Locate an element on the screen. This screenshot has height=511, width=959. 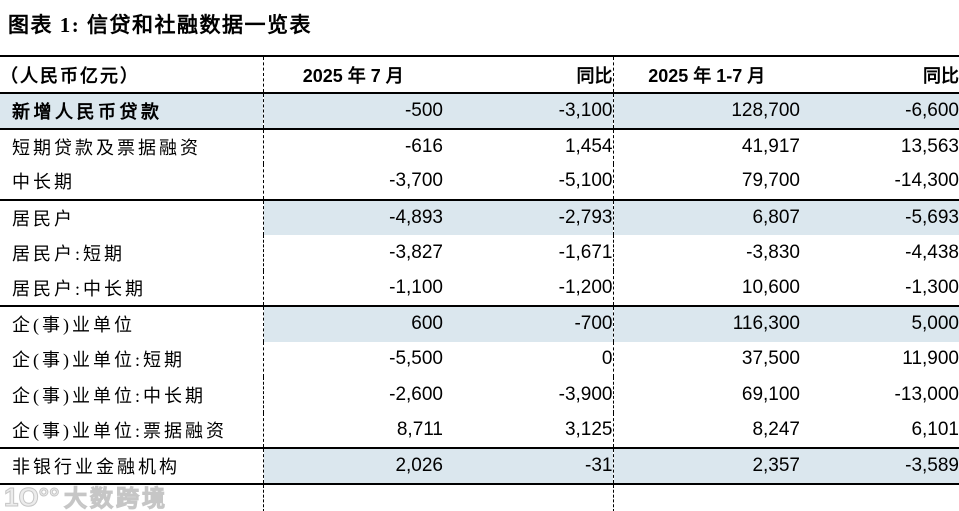
table-row: 企(事)业单位:中长期 -2,600 -3,900 69,100 -13,000 is located at coordinates (479, 395).